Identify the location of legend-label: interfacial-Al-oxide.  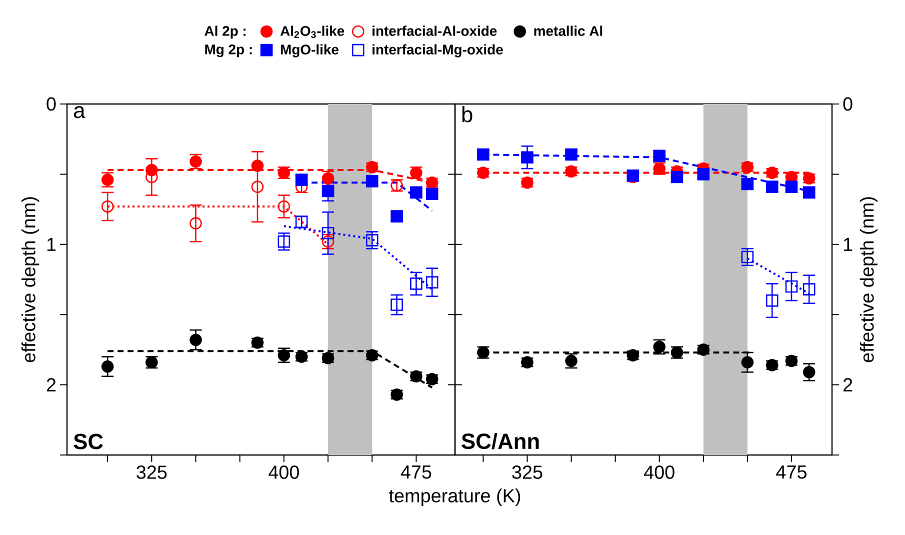
(434, 31).